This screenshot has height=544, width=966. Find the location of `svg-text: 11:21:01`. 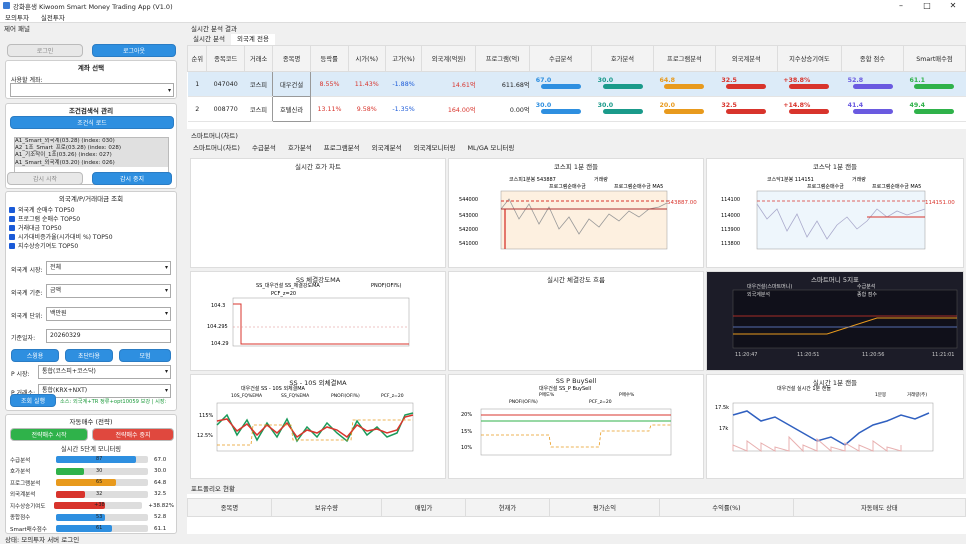

svg-text: 11:21:01 is located at coordinates (943, 355).